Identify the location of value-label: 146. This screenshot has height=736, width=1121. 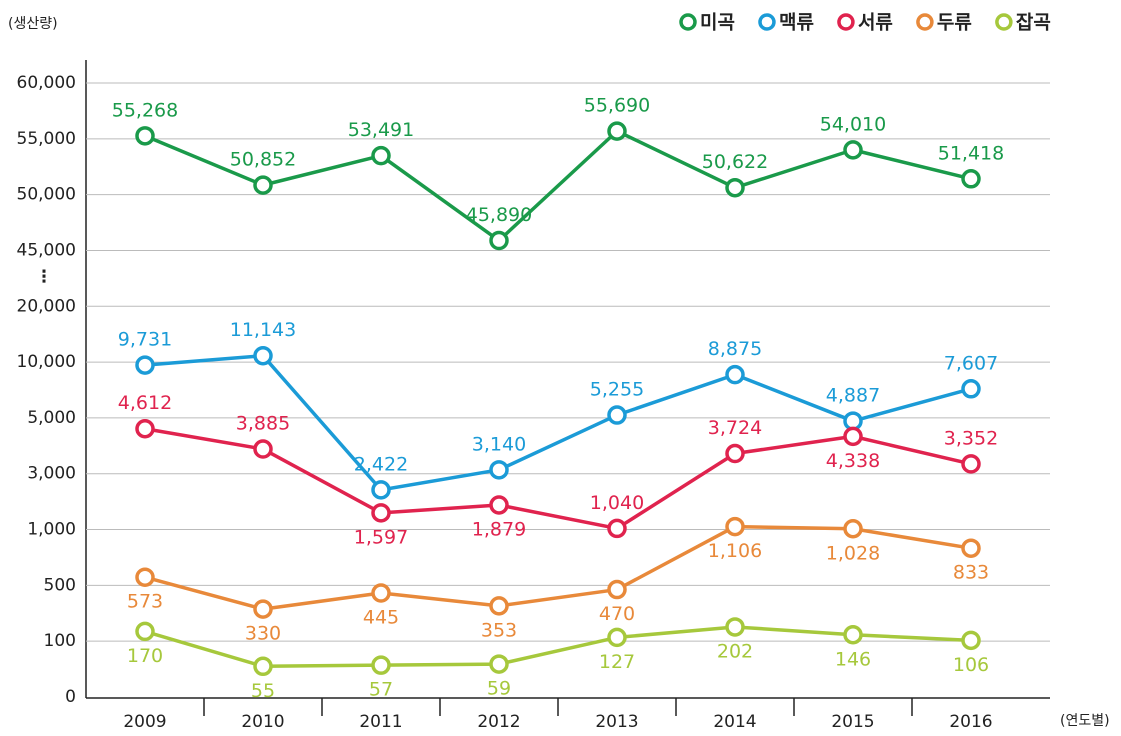
(853, 659).